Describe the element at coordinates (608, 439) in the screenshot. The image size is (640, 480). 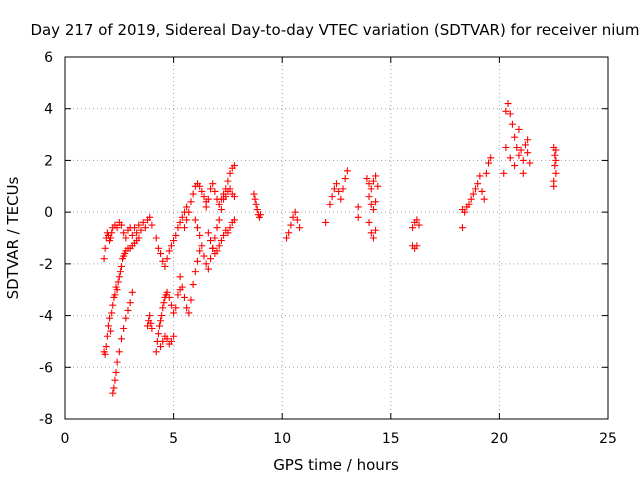
I see `x-tick-label: 25` at that location.